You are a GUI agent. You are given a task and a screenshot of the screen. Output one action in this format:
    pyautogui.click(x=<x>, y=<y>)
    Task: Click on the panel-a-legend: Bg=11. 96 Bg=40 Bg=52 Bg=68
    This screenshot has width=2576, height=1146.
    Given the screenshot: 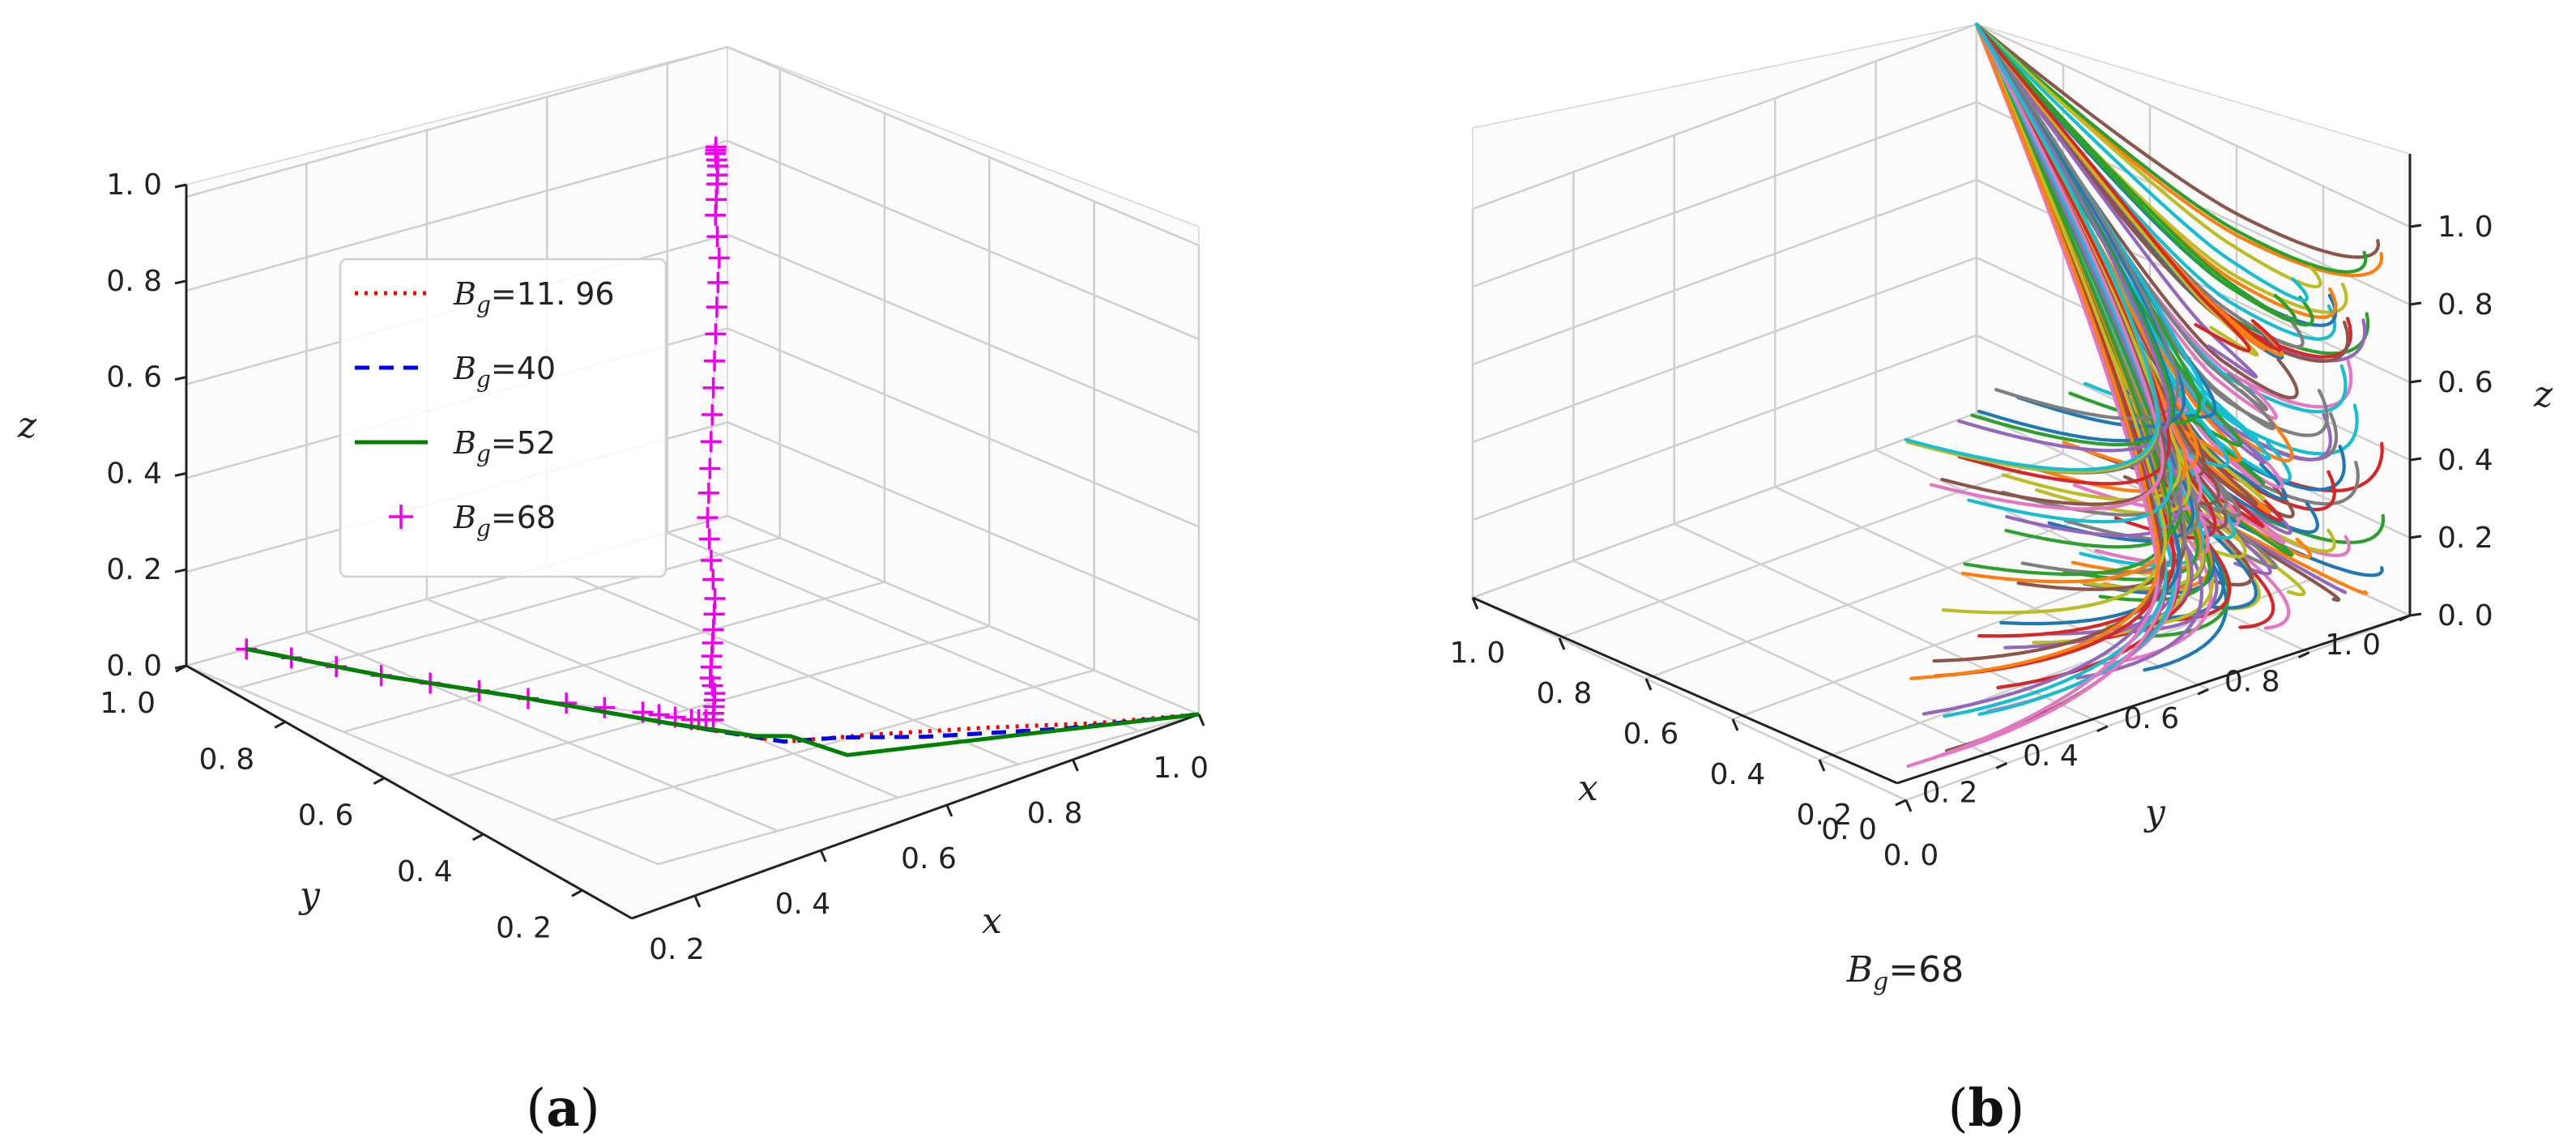 What is the action you would take?
    pyautogui.click(x=503, y=418)
    